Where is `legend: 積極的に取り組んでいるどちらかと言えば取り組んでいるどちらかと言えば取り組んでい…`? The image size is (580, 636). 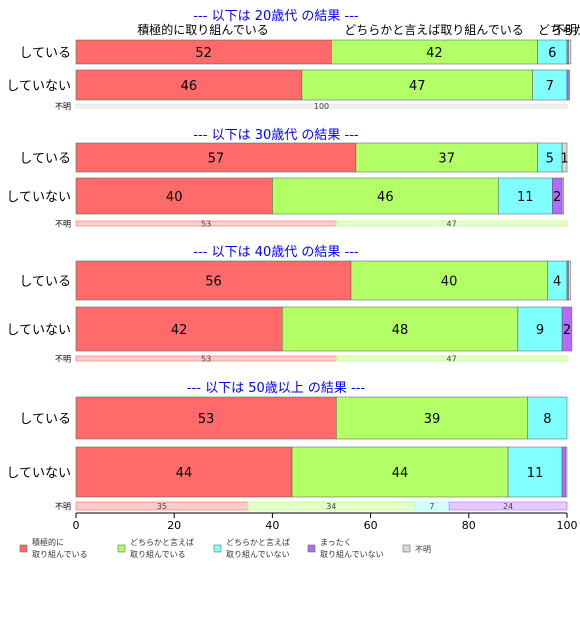 legend: 積極的に取り組んでいるどちらかと言えば取り組んでいるどちらかと言えば取り組んでい… is located at coordinates (225, 548).